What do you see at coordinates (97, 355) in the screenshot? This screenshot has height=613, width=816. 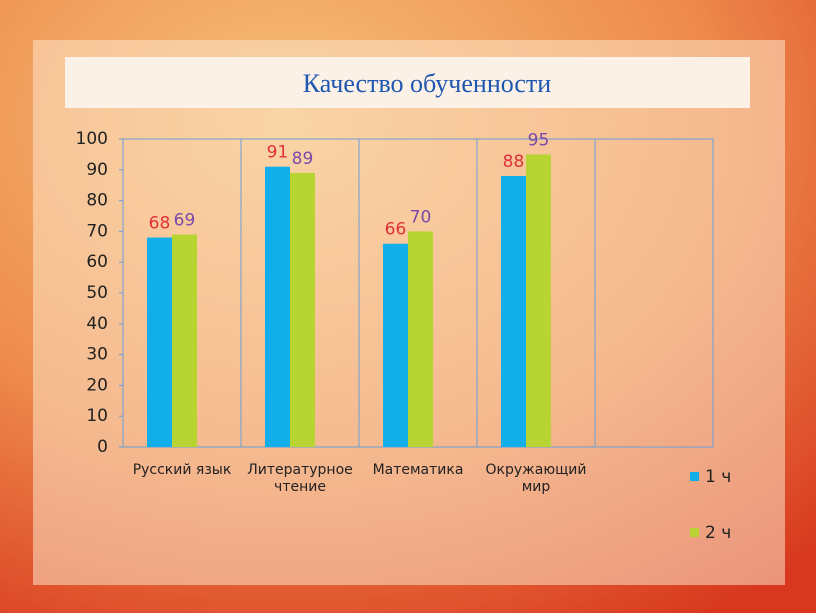 I see `y-tick-label: 30` at bounding box center [97, 355].